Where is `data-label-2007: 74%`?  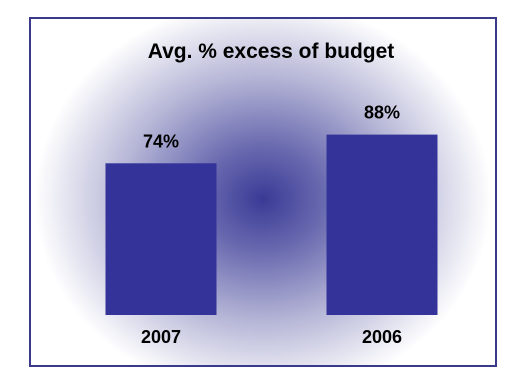
data-label-2007: 74% is located at coordinates (161, 141).